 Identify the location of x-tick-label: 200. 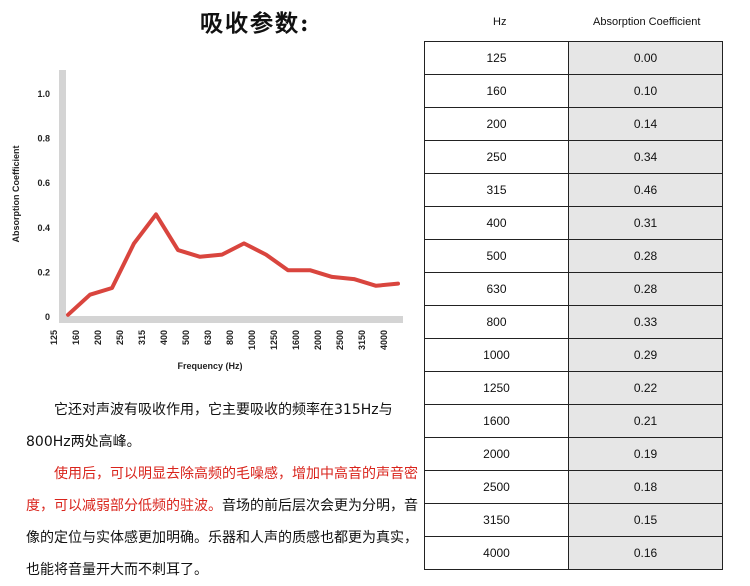
(98, 337).